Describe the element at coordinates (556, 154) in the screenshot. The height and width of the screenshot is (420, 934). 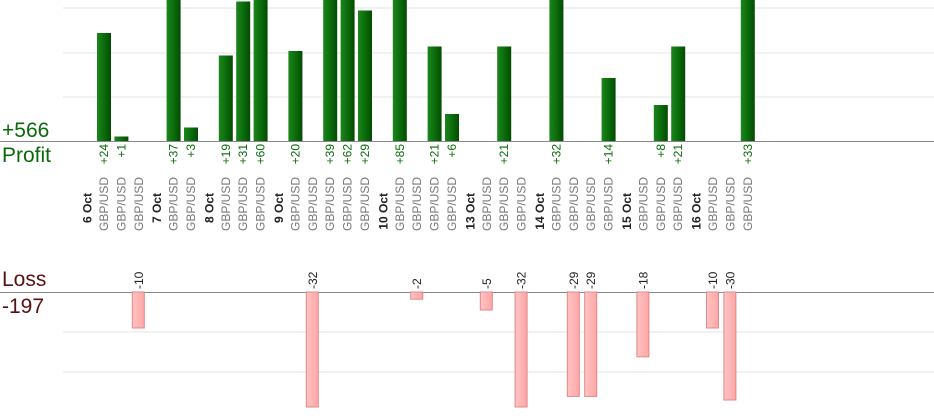
I see `profit-value-label: +32` at that location.